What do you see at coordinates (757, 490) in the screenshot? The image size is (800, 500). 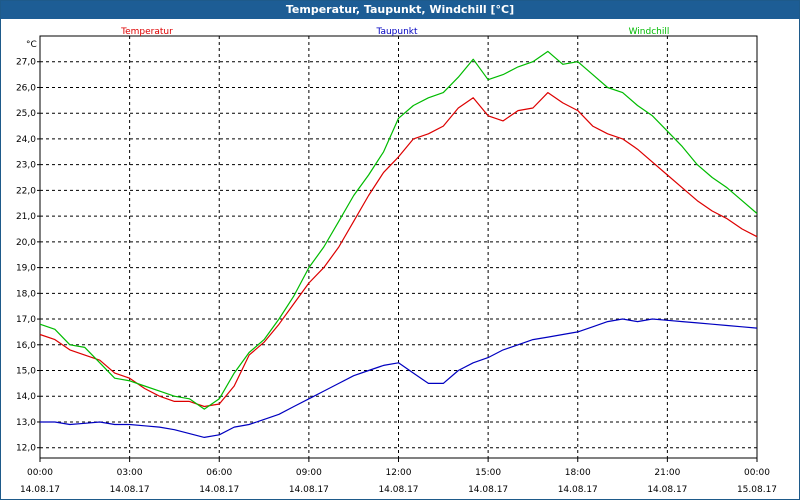 I see `x-tick-date-label: 15.08.17` at bounding box center [757, 490].